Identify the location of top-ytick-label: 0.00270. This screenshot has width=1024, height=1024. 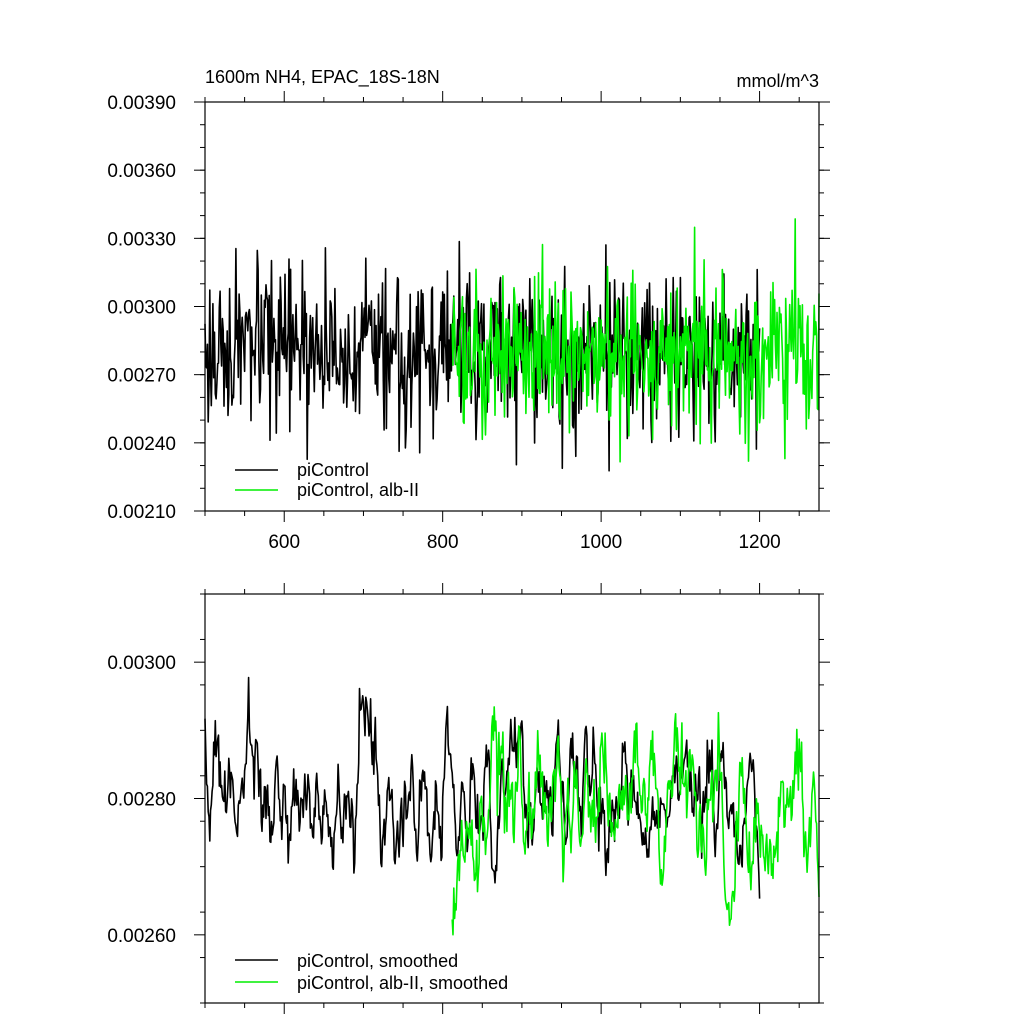
(141, 376).